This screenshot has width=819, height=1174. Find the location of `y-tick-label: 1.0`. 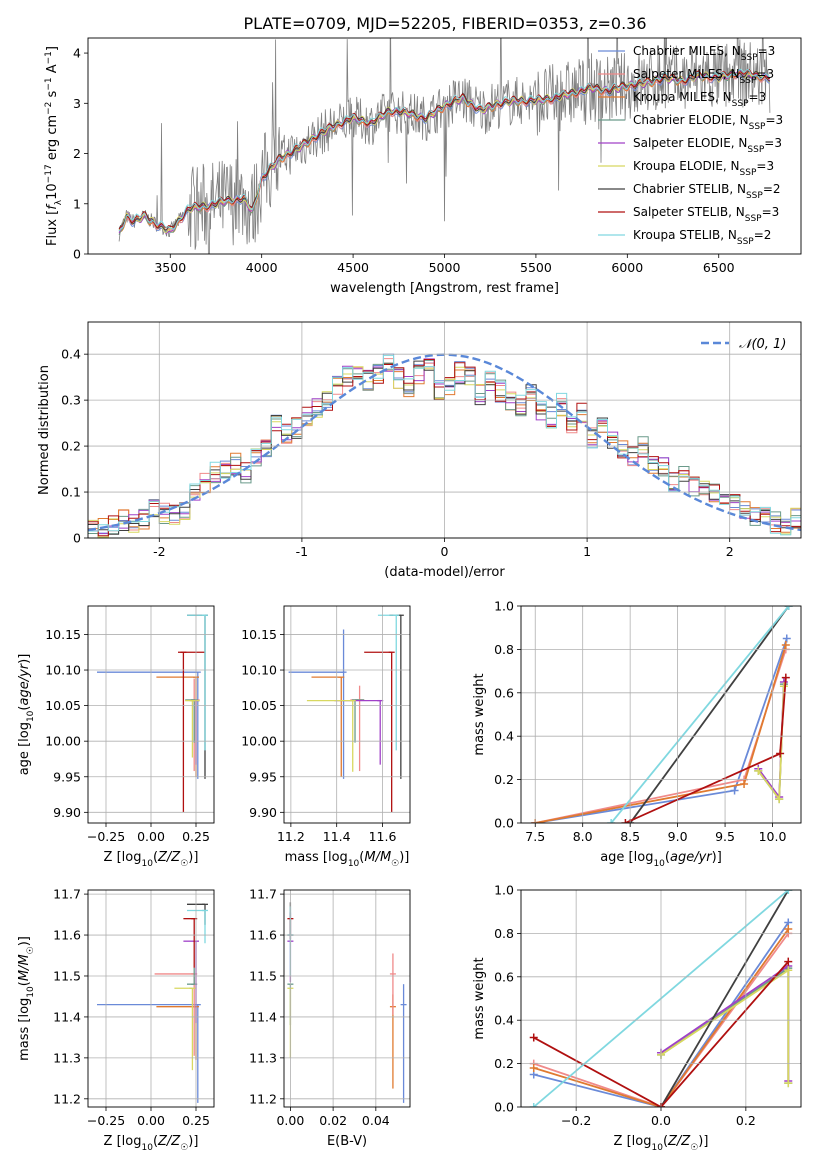

y-tick-label: 1.0 is located at coordinates (504, 890).